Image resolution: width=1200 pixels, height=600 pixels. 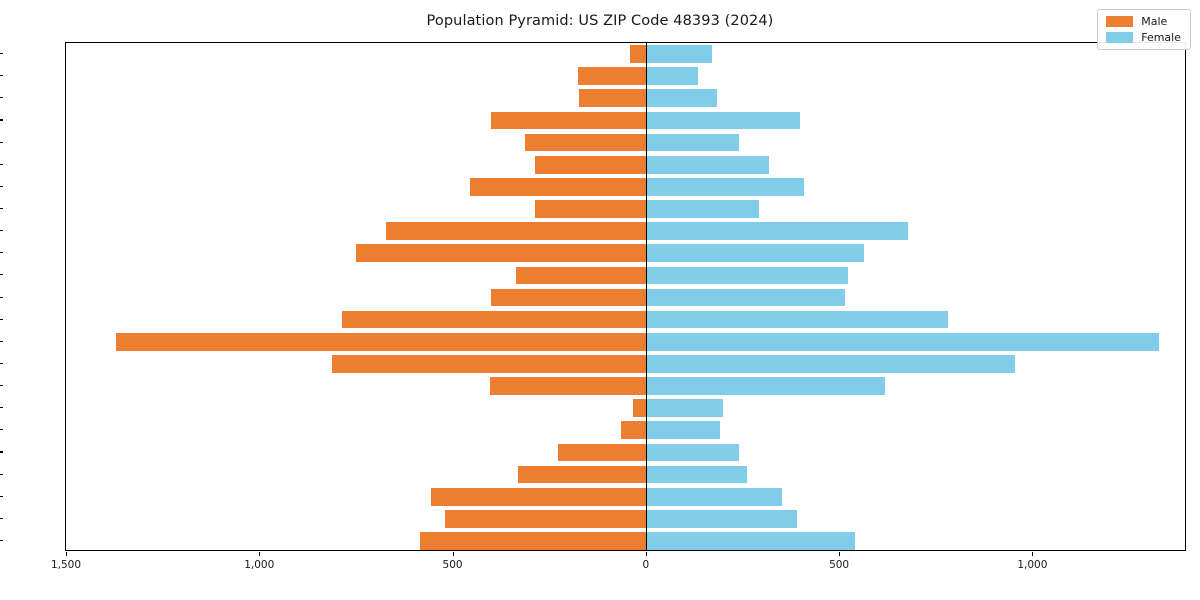 I want to click on legend-label: Female, so click(x=1161, y=37).